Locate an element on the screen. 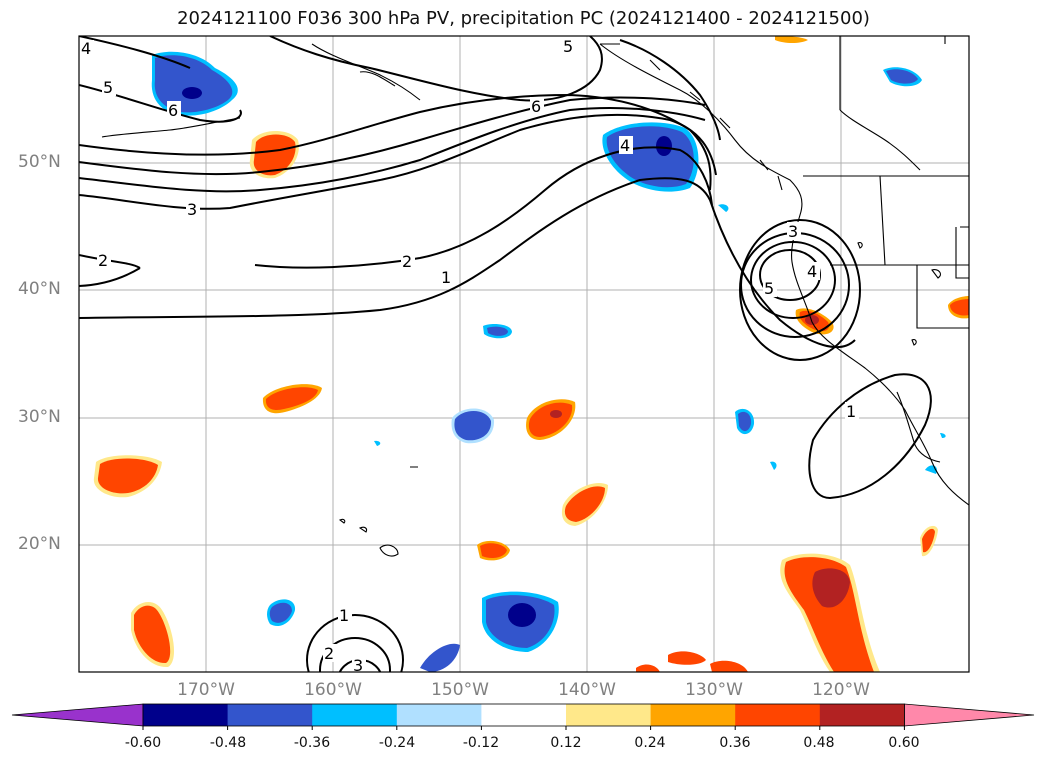 Image resolution: width=1047 pixels, height=765 pixels. colorbar-tick: -0.48 is located at coordinates (228, 743).